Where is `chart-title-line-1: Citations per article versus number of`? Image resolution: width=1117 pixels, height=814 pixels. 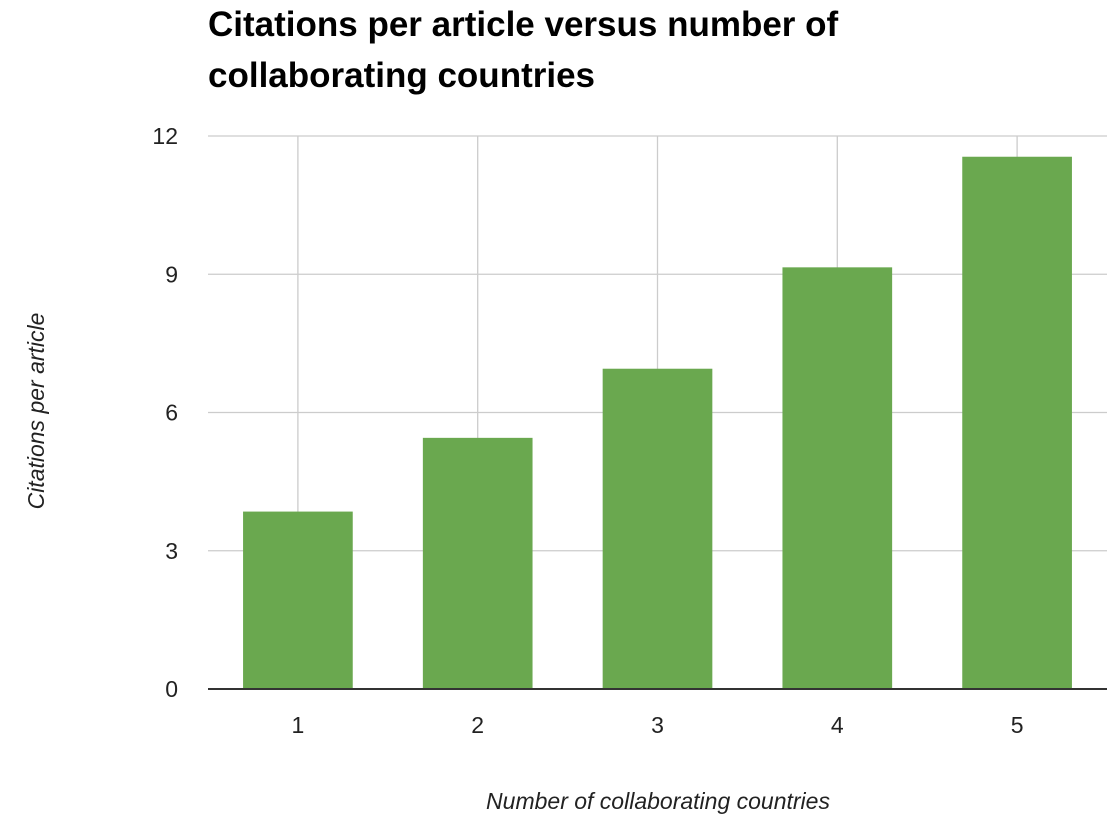 chart-title-line-1: Citations per article versus number of is located at coordinates (523, 24).